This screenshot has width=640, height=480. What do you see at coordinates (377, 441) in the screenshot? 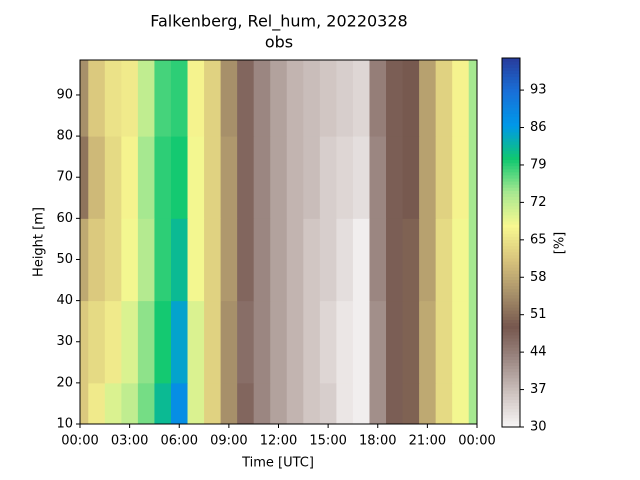
I see `x-tick-label: 18:00` at bounding box center [377, 441].